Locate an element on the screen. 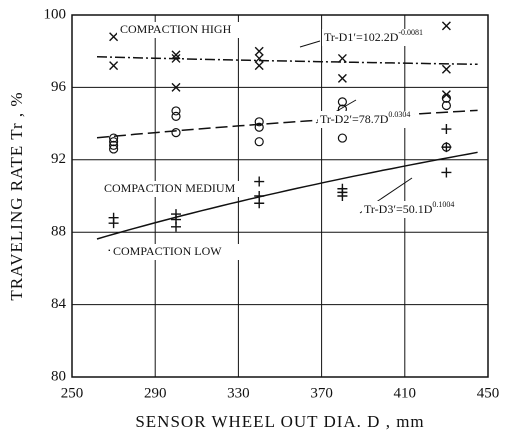 The image size is (520, 436). y-tick-label: 96 is located at coordinates (59, 87).